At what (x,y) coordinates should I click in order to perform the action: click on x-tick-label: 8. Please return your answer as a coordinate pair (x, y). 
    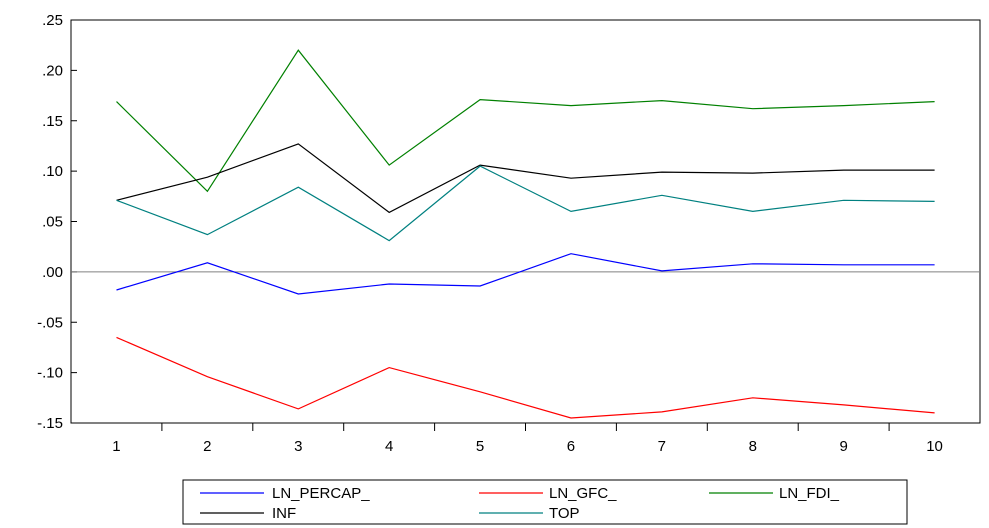
    Looking at the image, I should click on (753, 446).